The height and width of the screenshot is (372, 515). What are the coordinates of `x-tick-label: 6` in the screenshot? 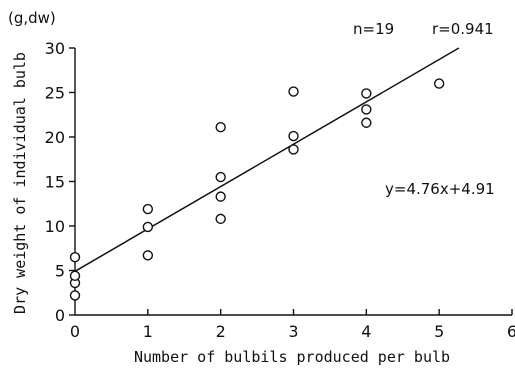 It's located at (511, 331).